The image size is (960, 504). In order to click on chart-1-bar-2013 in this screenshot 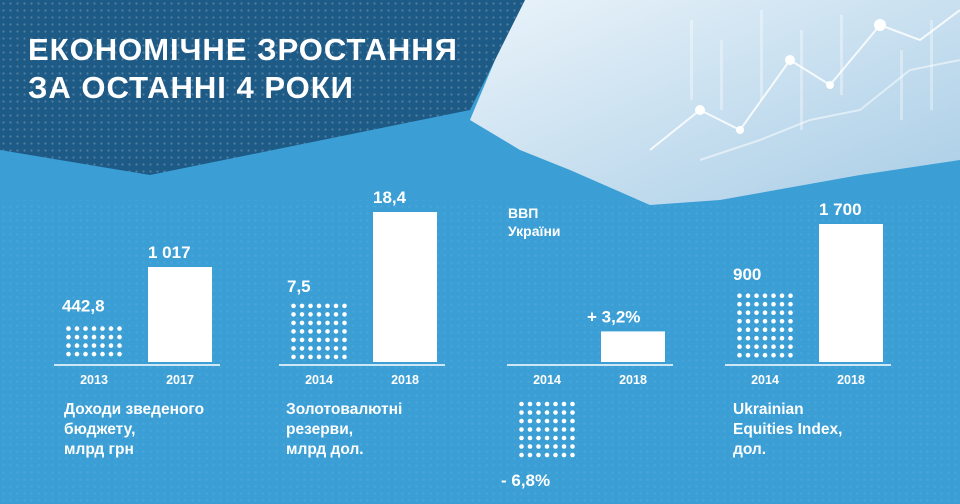, I will do `click(94, 341)`.